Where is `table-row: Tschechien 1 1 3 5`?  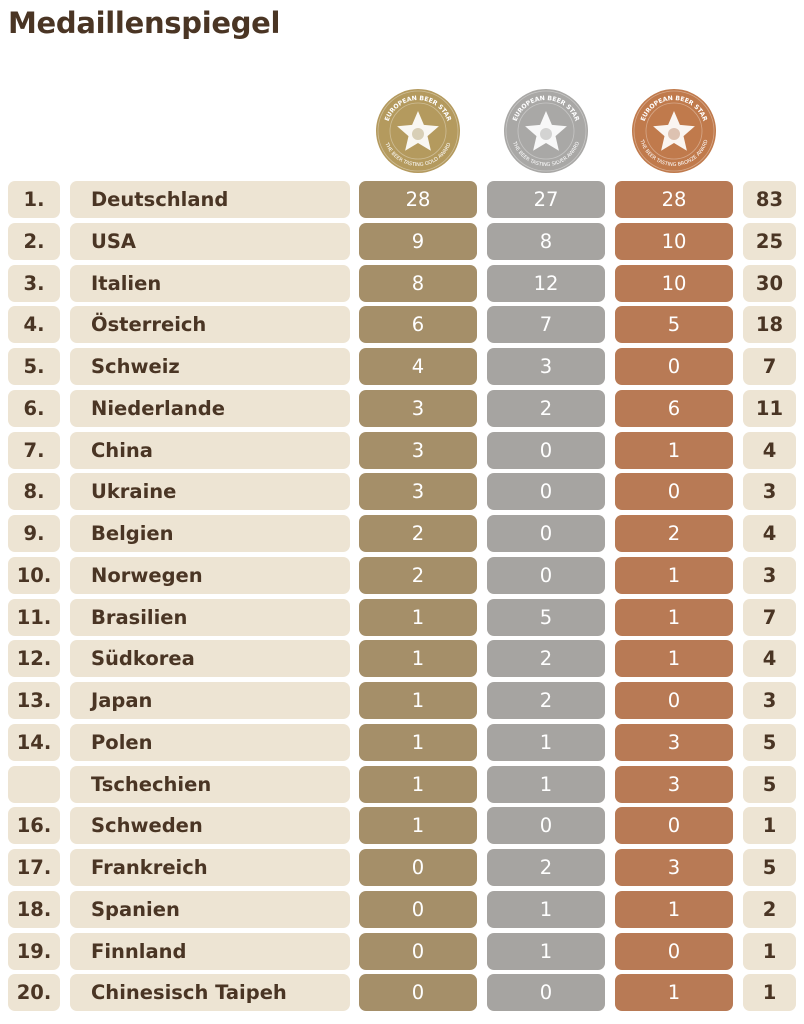
table-row: Tschechien 1 1 3 5 is located at coordinates (402, 784).